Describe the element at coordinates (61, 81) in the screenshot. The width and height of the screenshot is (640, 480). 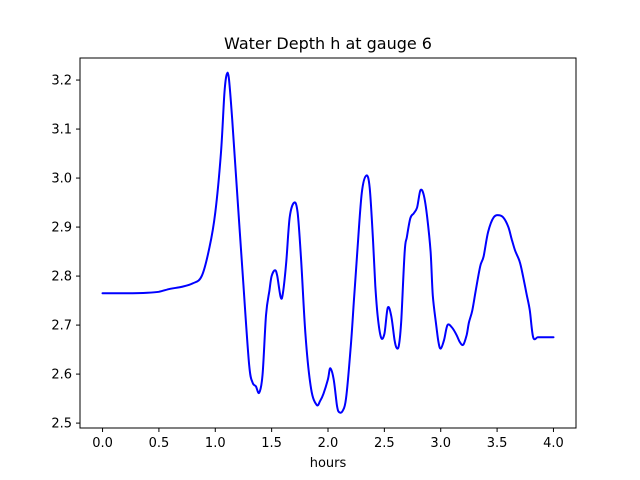
I see `y-tick-label: 3.2` at that location.